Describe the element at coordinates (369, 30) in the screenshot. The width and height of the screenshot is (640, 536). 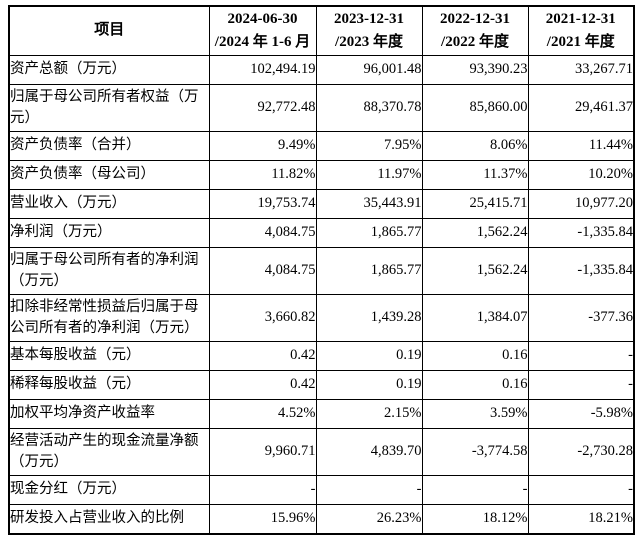
I see `header-period-2023: 2023-12-31 /2023 年度` at that location.